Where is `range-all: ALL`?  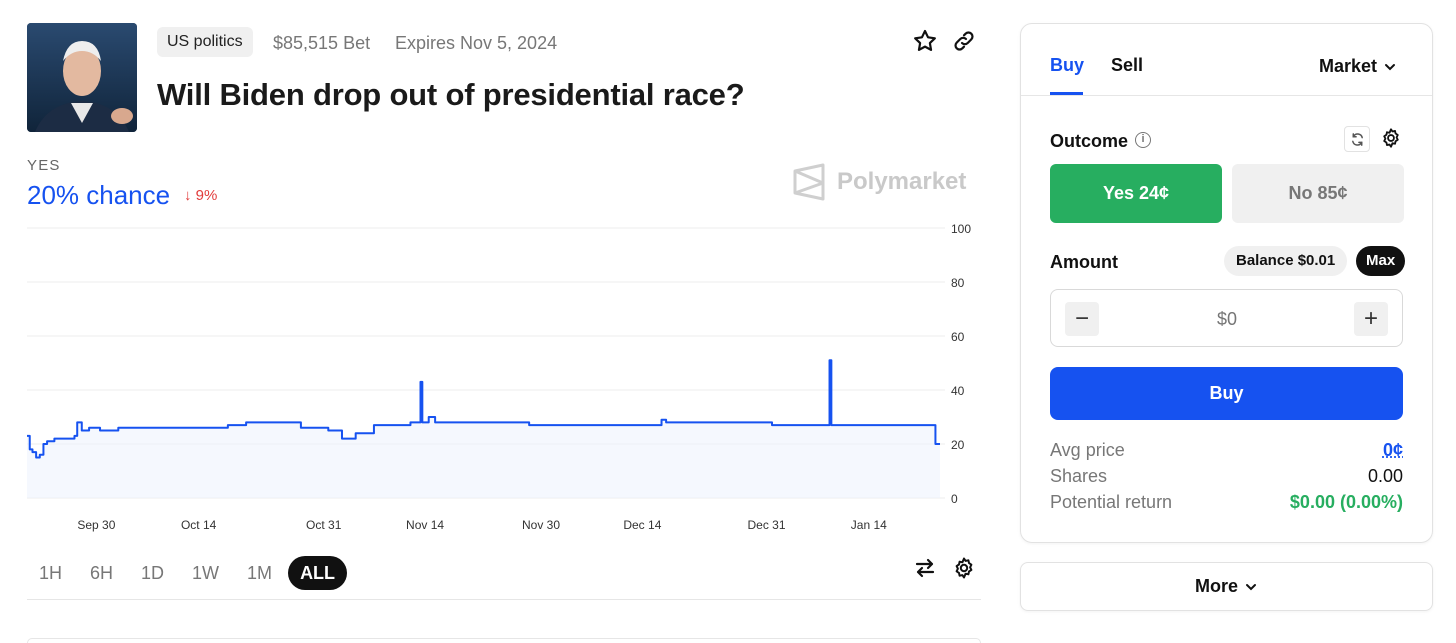 range-all: ALL is located at coordinates (317, 573).